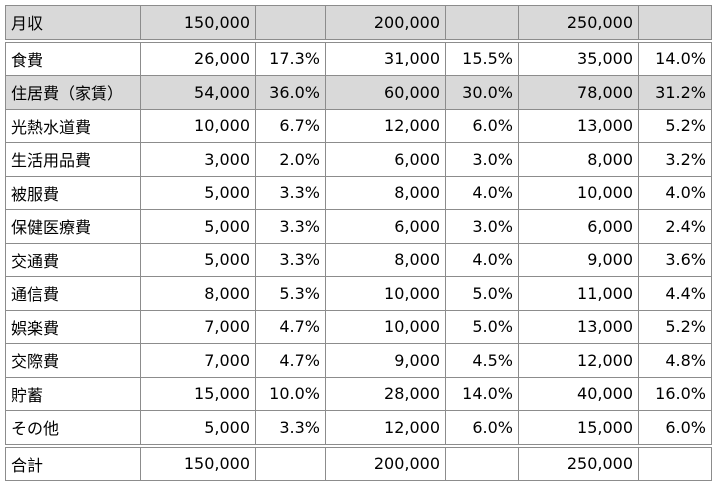 This screenshot has width=718, height=490. What do you see at coordinates (358, 192) in the screenshot?
I see `data-row: 被服費 5,000 3.3% 8,000 4.0% 10,000 4.0%` at bounding box center [358, 192].